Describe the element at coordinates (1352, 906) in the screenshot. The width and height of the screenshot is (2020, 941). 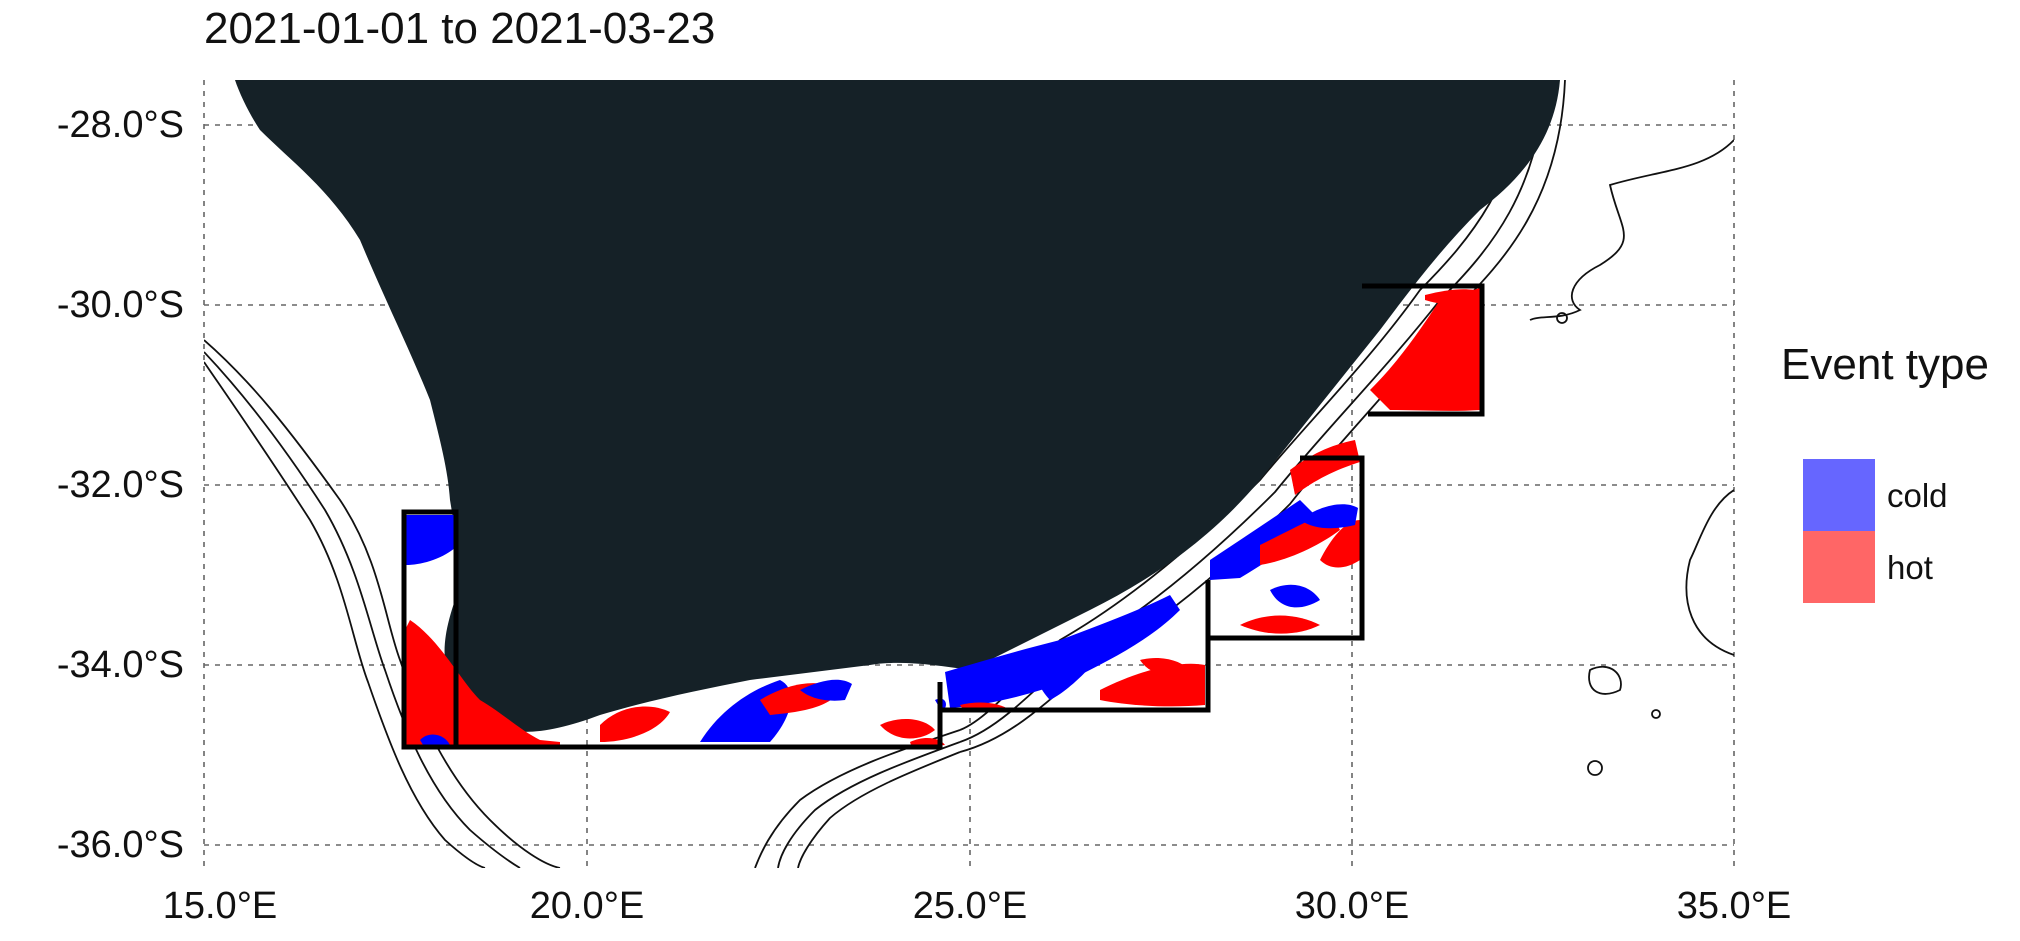
I see `x-tick-label: 30.0°E` at that location.